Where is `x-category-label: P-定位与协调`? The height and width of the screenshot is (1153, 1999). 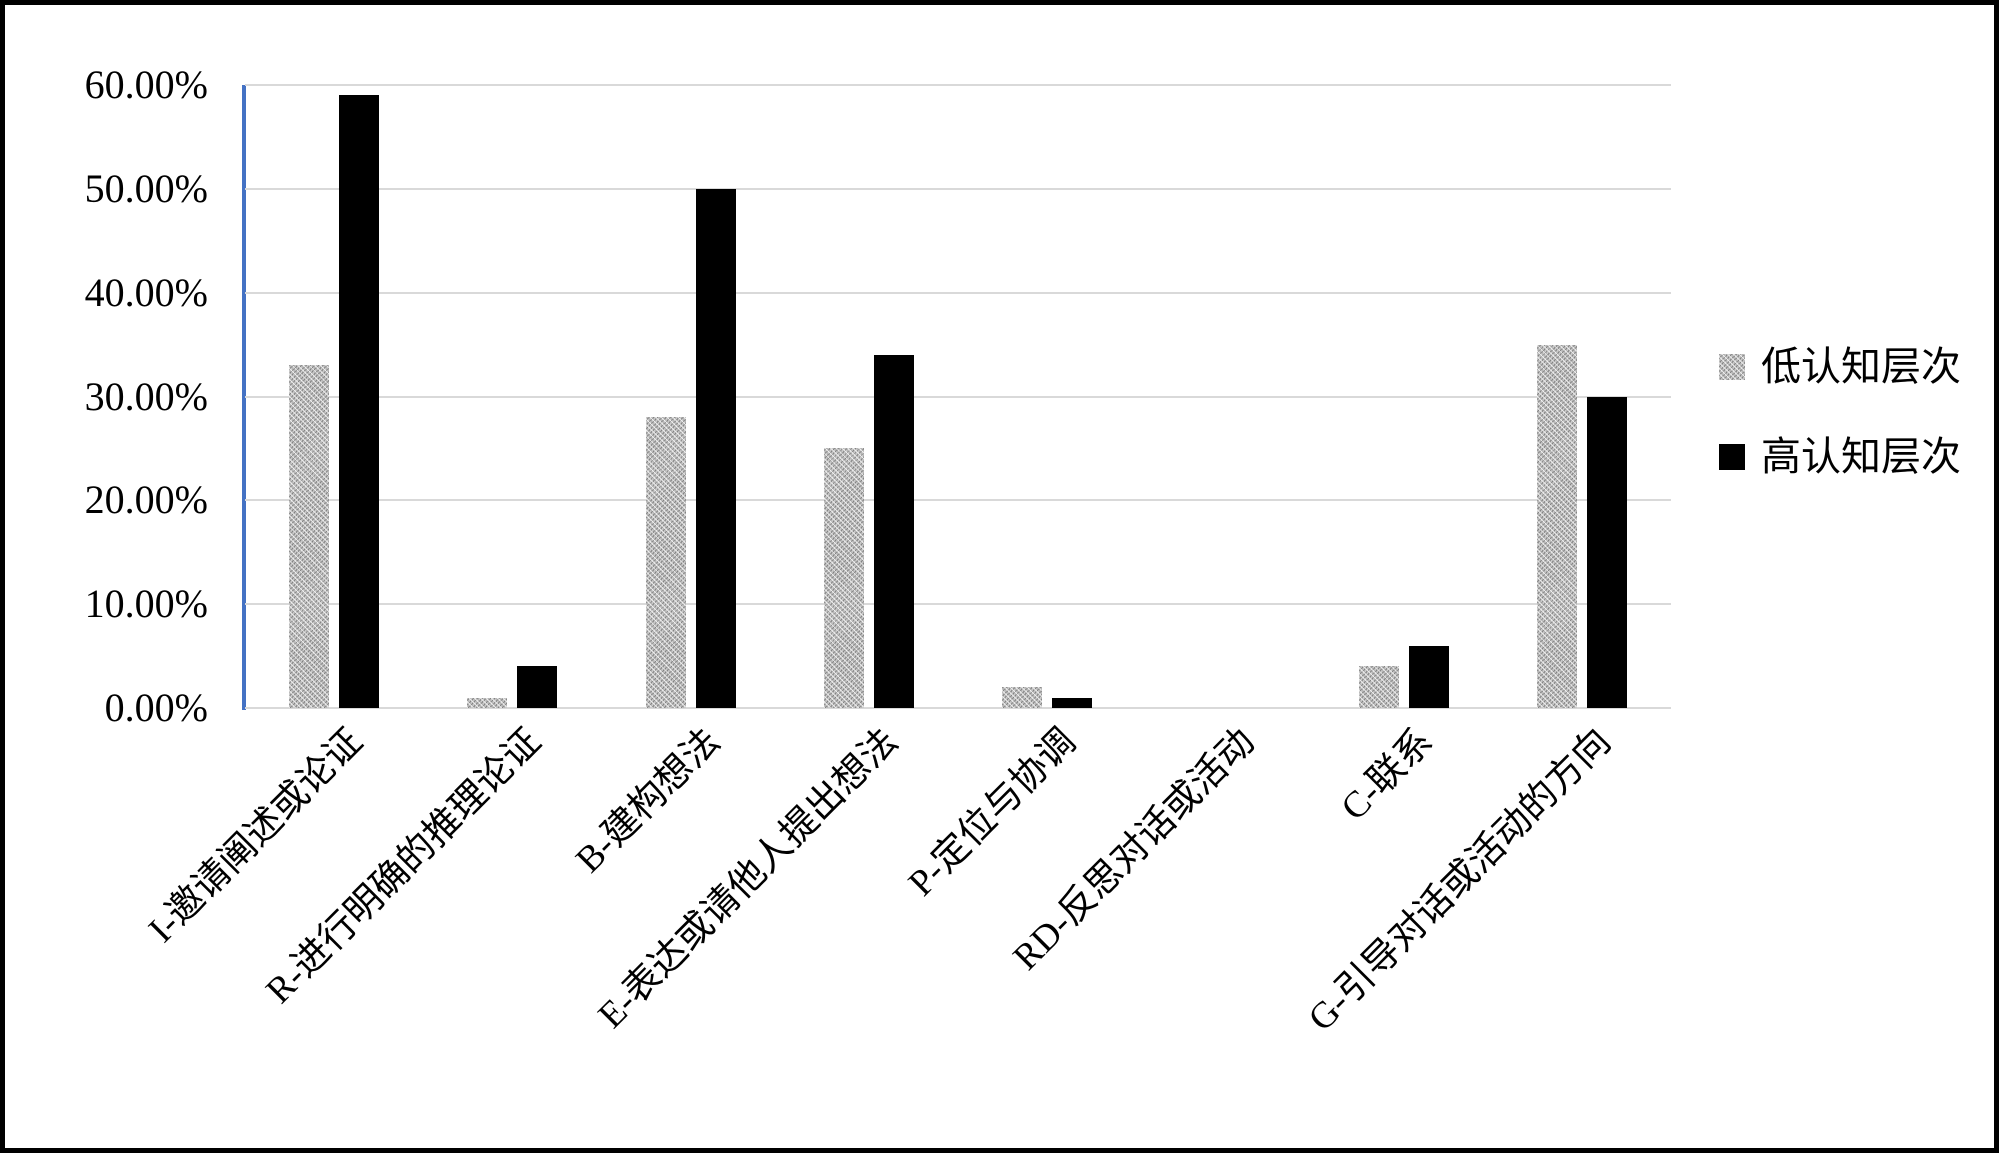 x-category-label: P-定位与协调 is located at coordinates (993, 813).